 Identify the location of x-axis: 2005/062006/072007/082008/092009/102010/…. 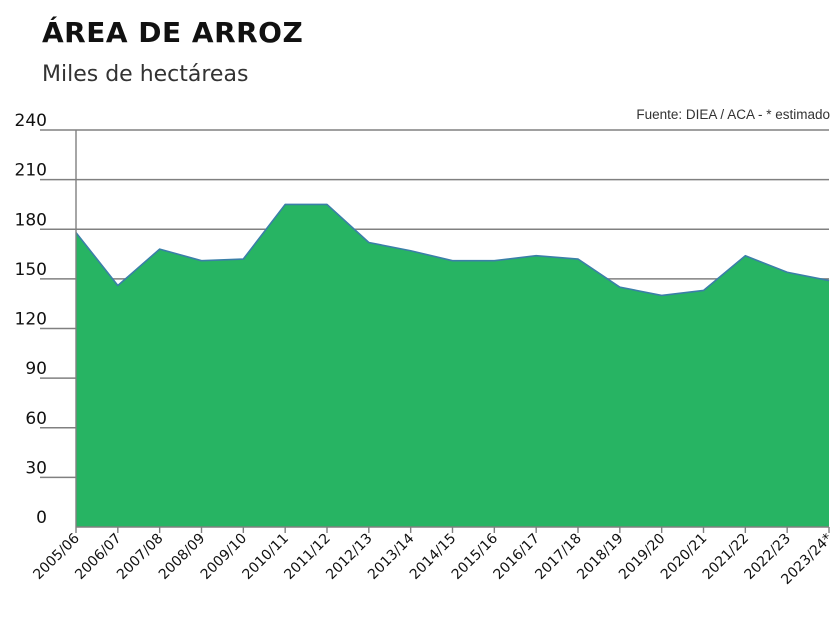
(433, 557).